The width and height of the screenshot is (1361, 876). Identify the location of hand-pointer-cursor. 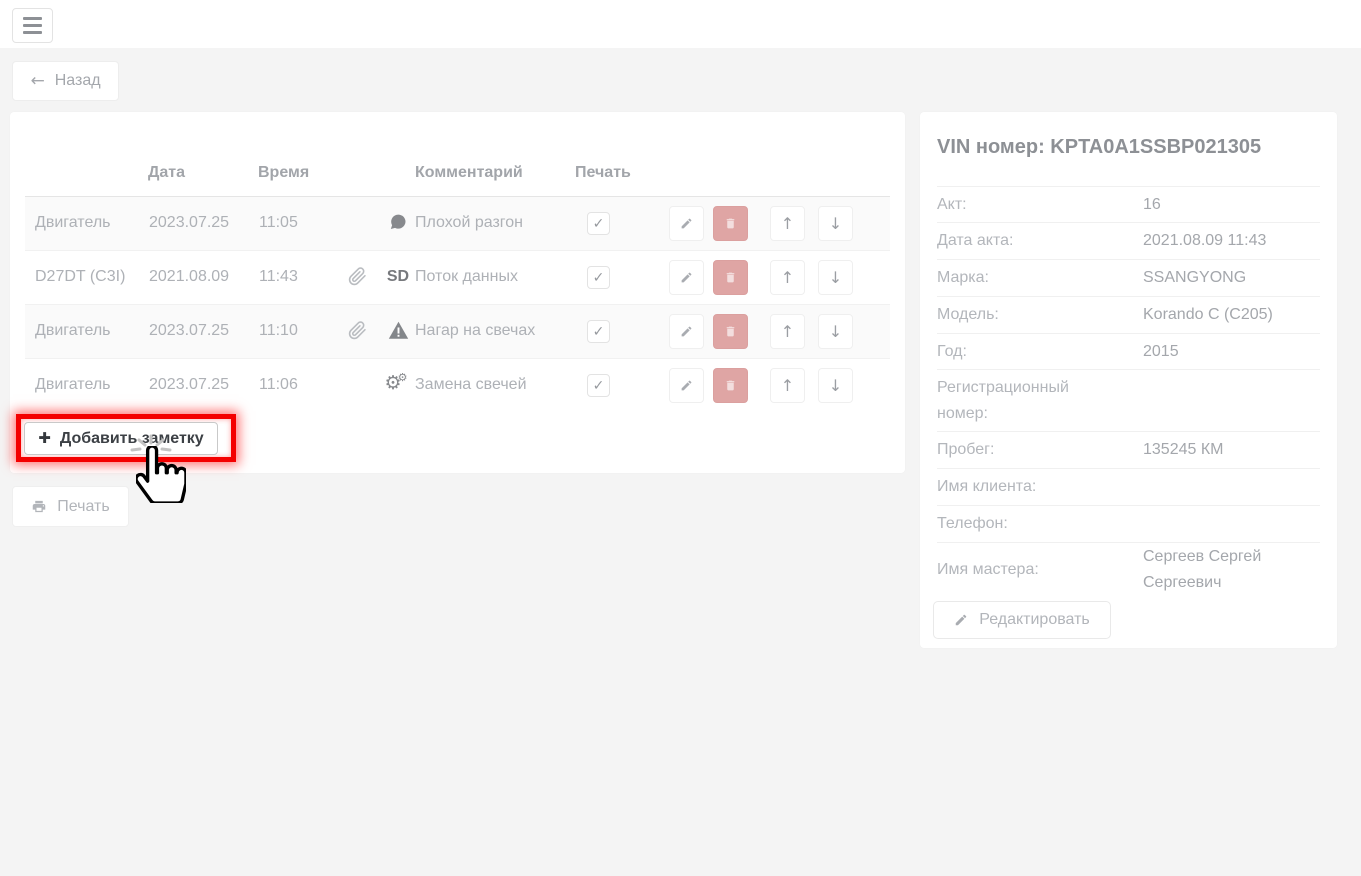
(161, 474).